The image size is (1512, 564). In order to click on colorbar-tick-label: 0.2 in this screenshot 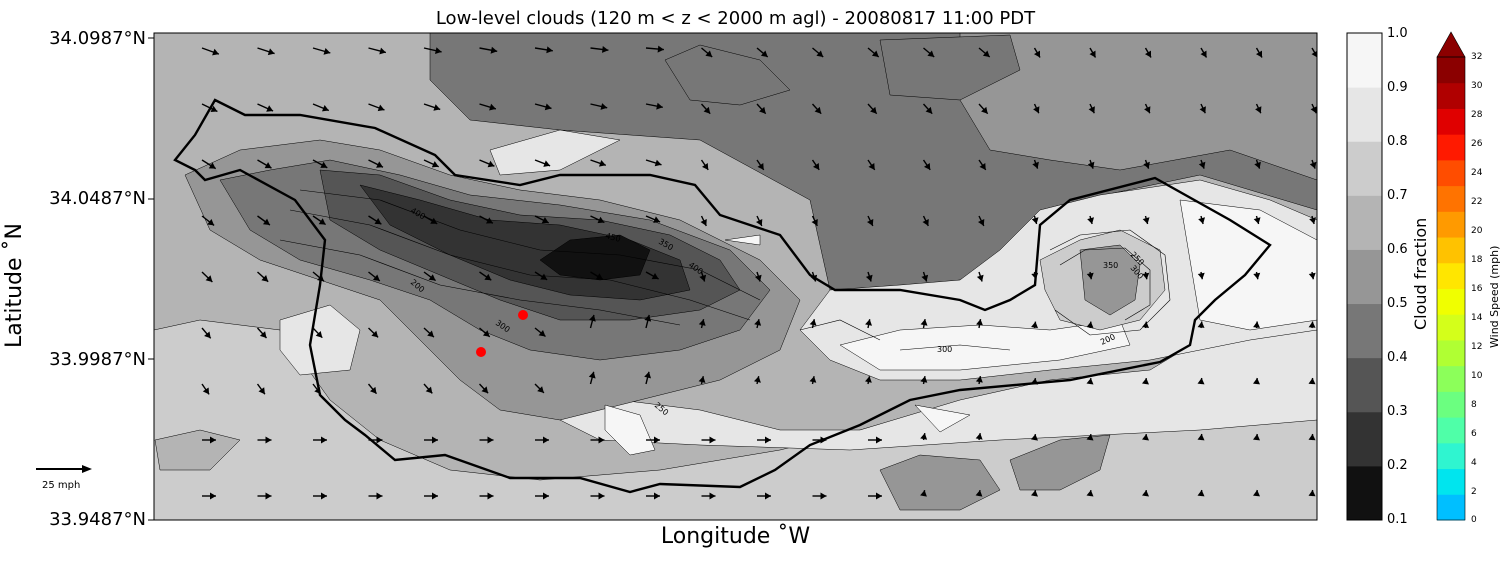, I will do `click(1397, 465)`.